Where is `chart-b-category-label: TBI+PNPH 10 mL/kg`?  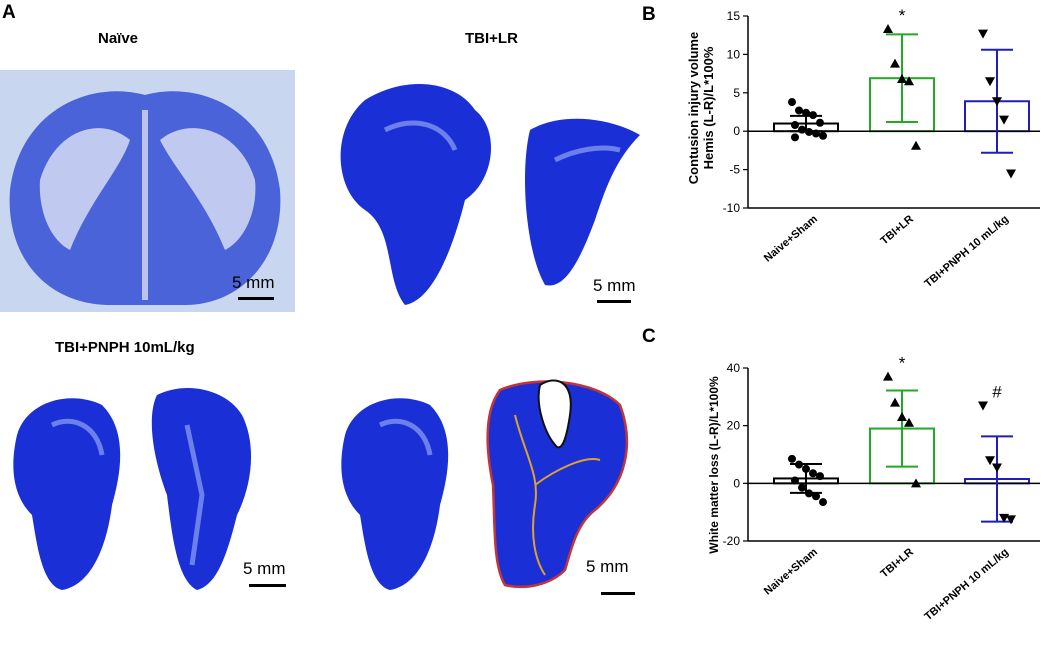 chart-b-category-label: TBI+PNPH 10 mL/kg is located at coordinates (966, 251).